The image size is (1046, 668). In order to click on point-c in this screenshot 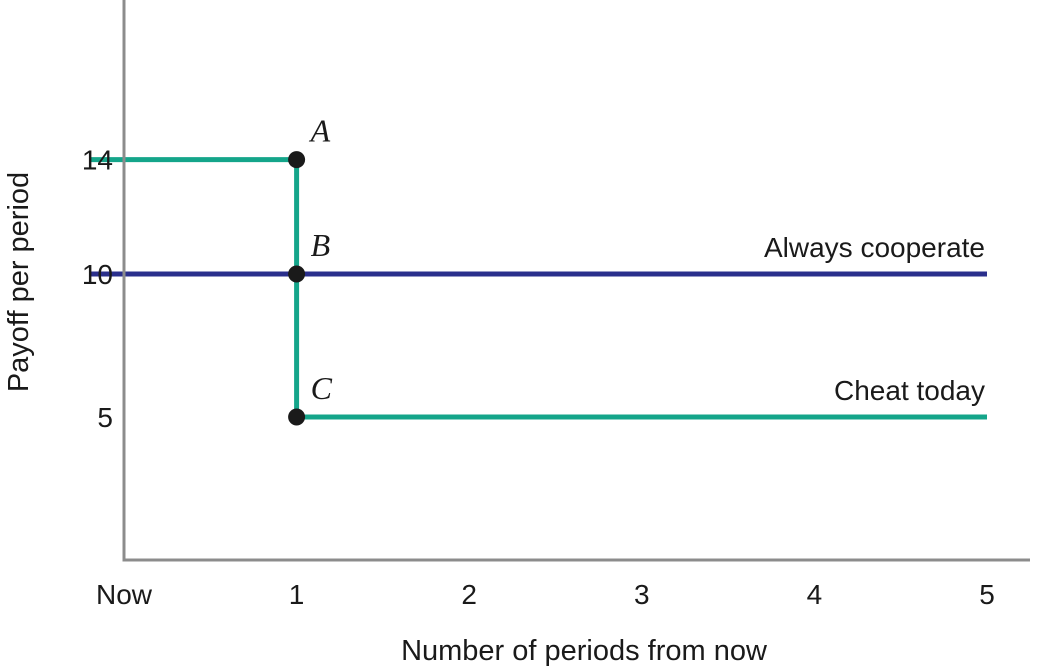, I will do `click(297, 417)`.